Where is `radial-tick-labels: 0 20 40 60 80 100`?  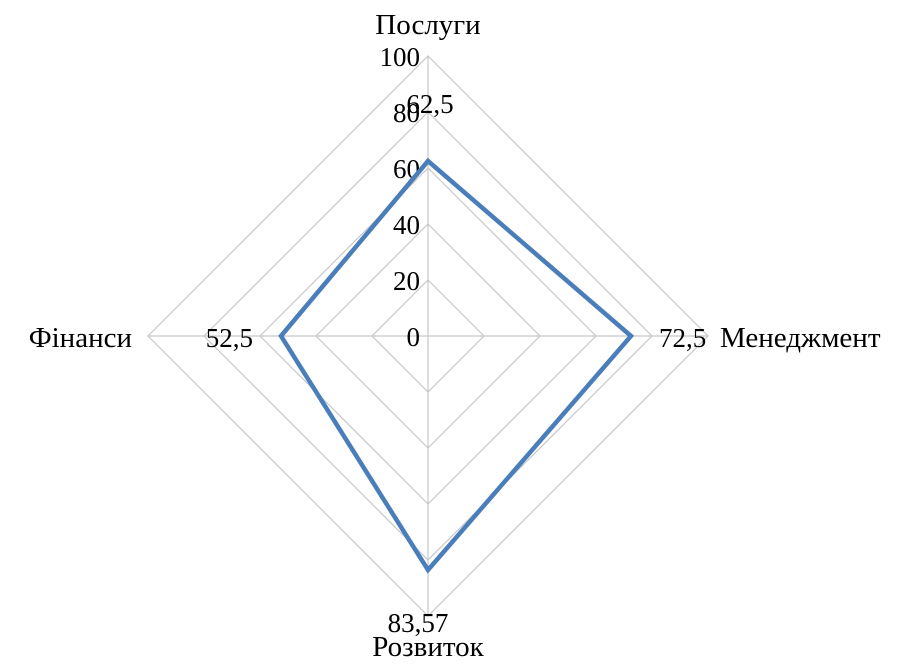 radial-tick-labels: 0 20 40 60 80 100 is located at coordinates (400, 197).